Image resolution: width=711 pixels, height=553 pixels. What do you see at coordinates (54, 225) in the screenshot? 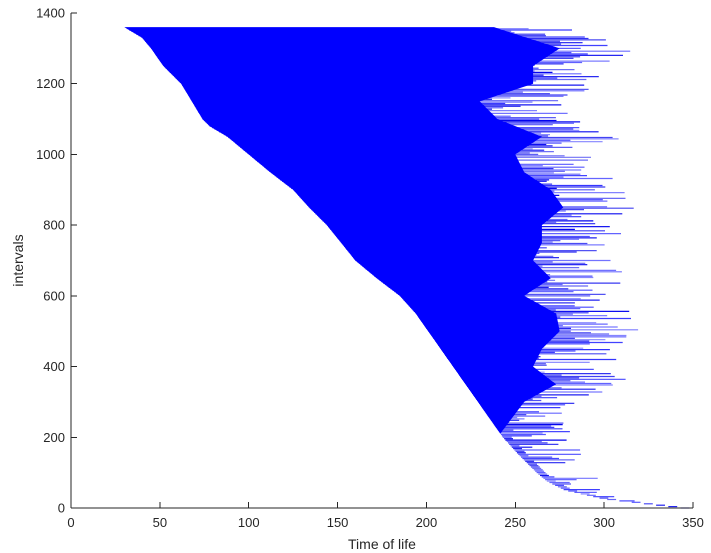
I see `y-tick-label: 800` at bounding box center [54, 225].